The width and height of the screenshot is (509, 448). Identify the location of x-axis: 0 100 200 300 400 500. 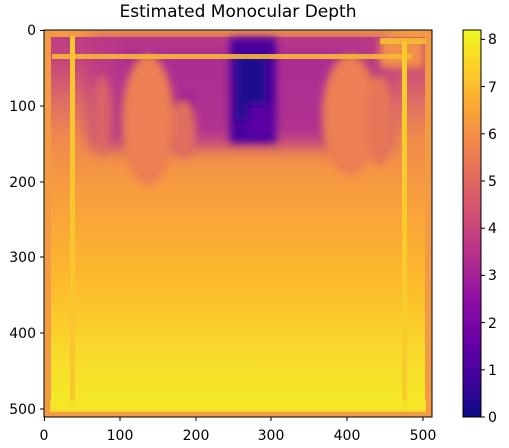
(238, 430).